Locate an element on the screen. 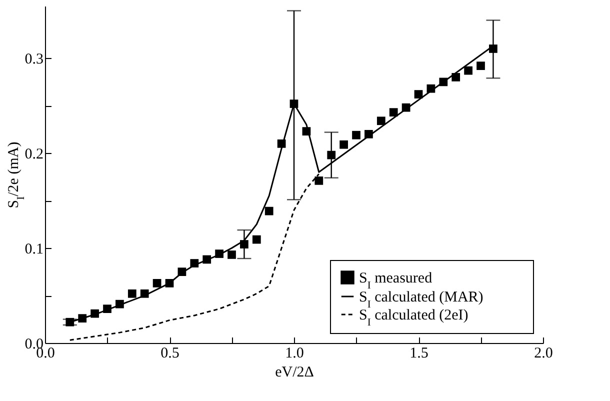  x-tick-label: 2.0 is located at coordinates (543, 354).